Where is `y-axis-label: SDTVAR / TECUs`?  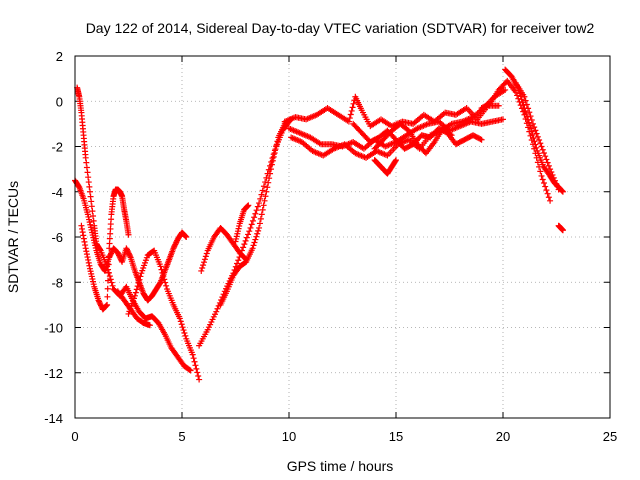
y-axis-label: SDTVAR / TECUs is located at coordinates (13, 237).